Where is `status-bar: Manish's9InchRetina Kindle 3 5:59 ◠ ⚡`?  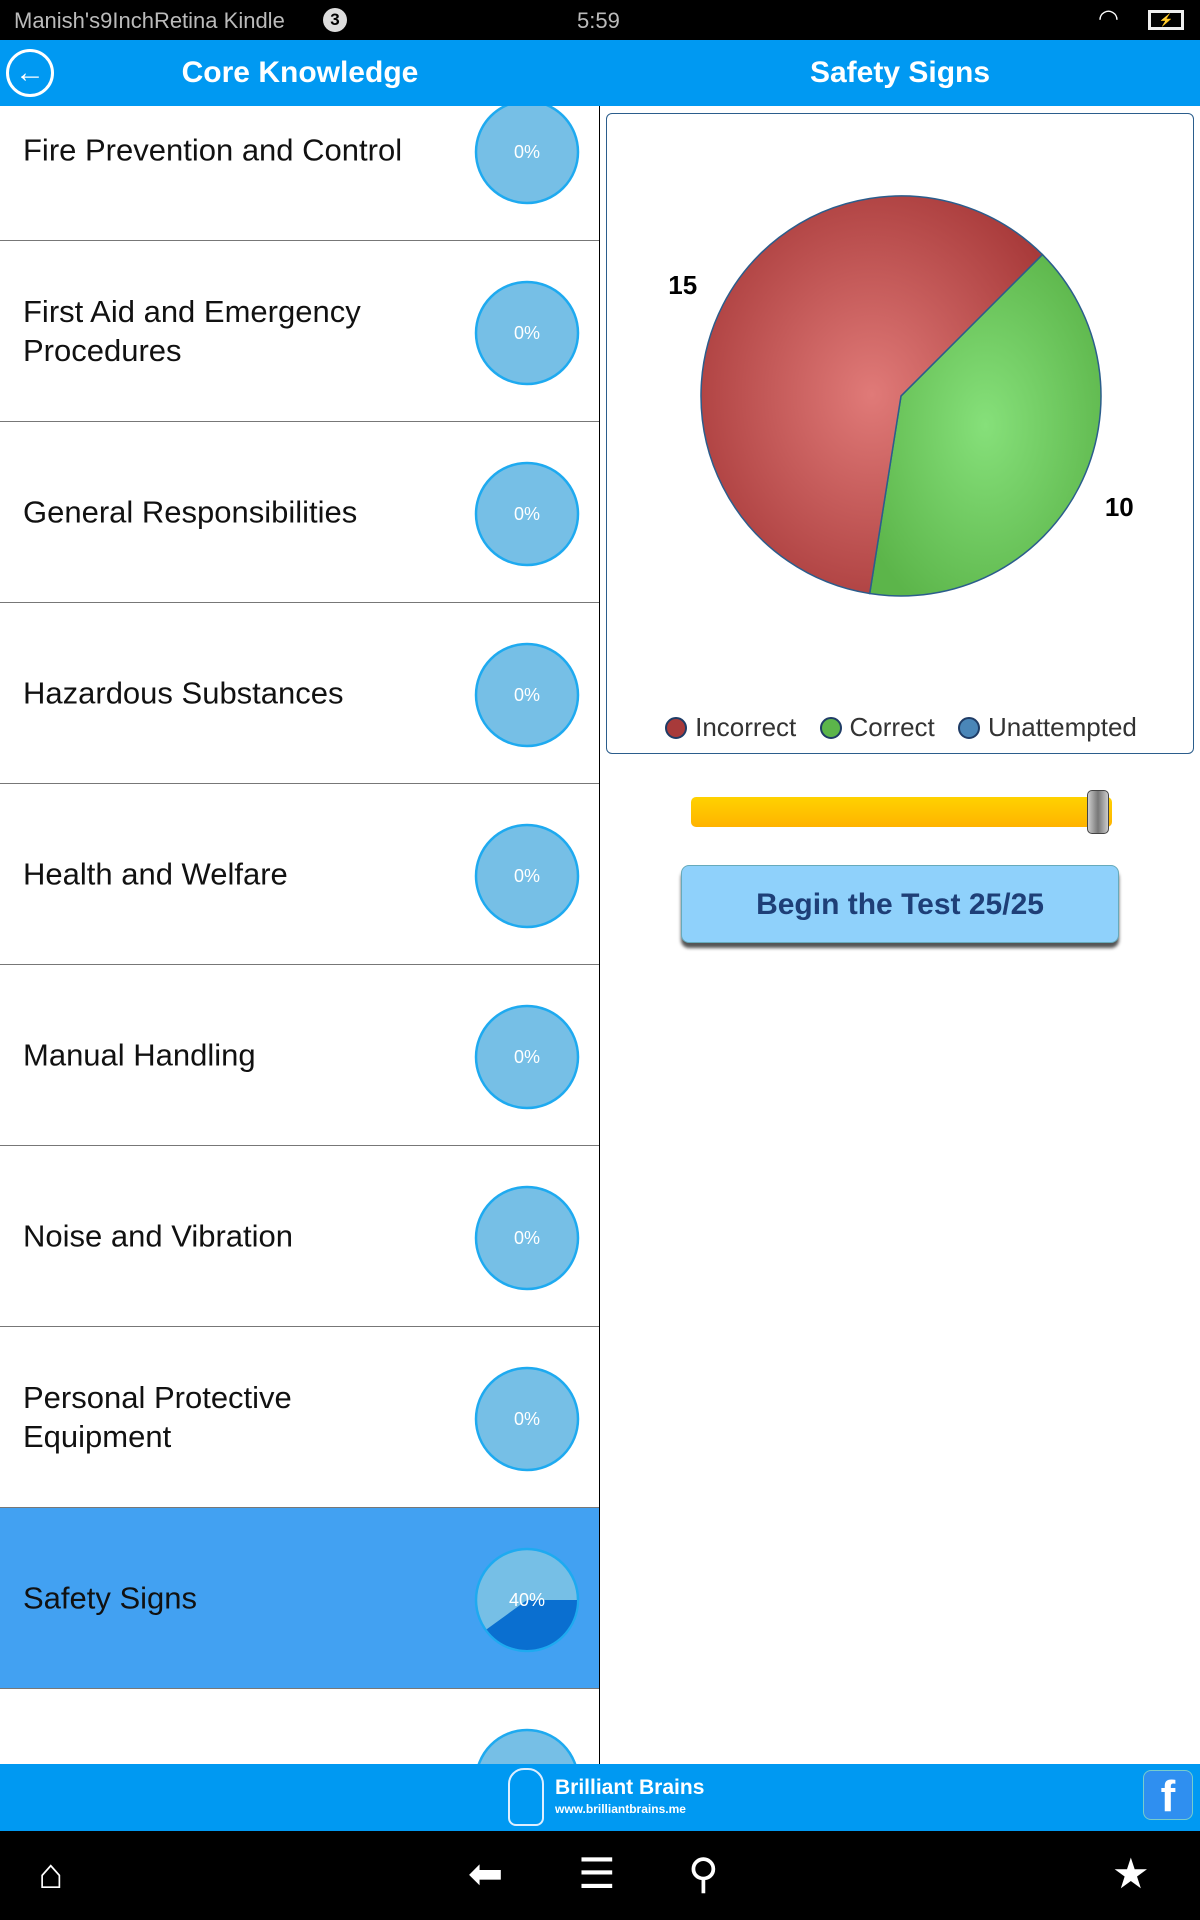 status-bar: Manish's9InchRetina Kindle 3 5:59 ◠ ⚡ is located at coordinates (600, 20).